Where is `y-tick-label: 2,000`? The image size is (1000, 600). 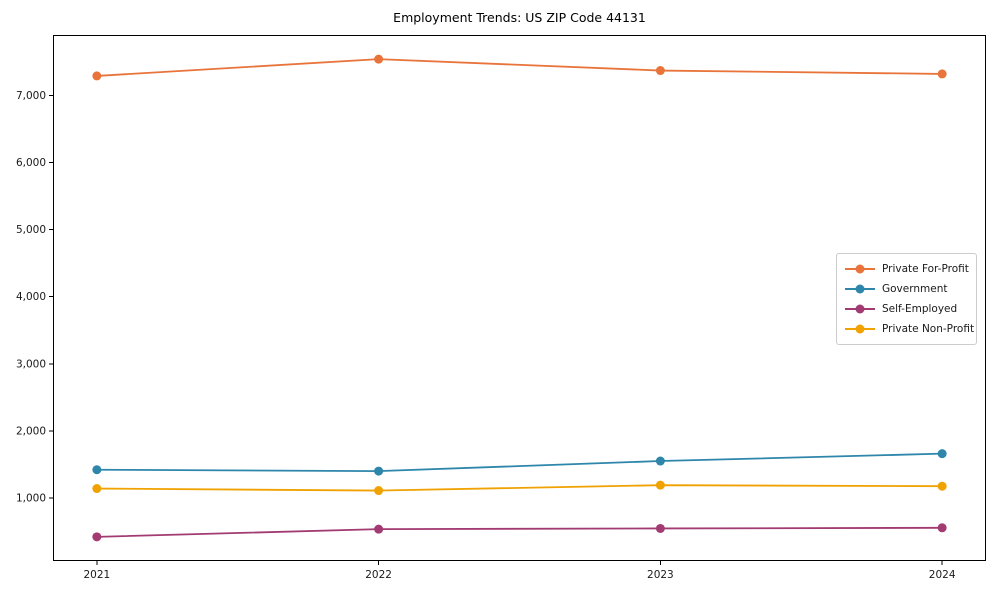 y-tick-label: 2,000 is located at coordinates (31, 431).